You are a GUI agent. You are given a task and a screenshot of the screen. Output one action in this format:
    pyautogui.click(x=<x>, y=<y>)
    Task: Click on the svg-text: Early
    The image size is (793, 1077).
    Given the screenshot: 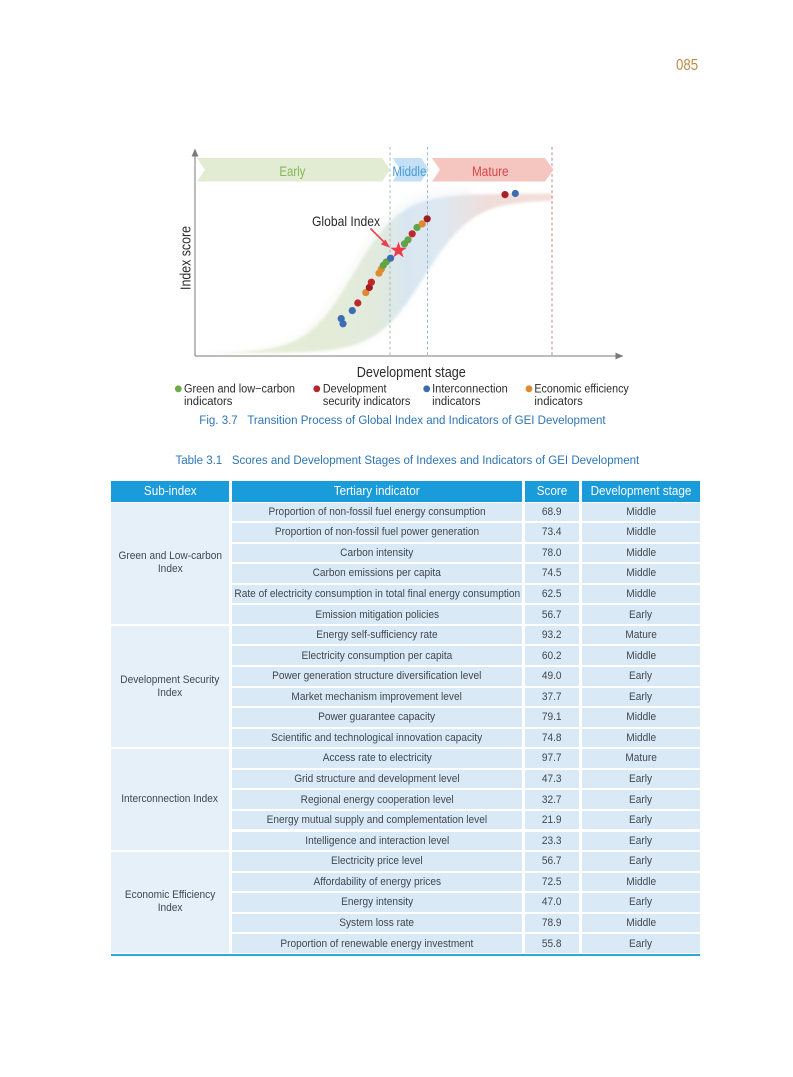 What is the action you would take?
    pyautogui.click(x=292, y=171)
    